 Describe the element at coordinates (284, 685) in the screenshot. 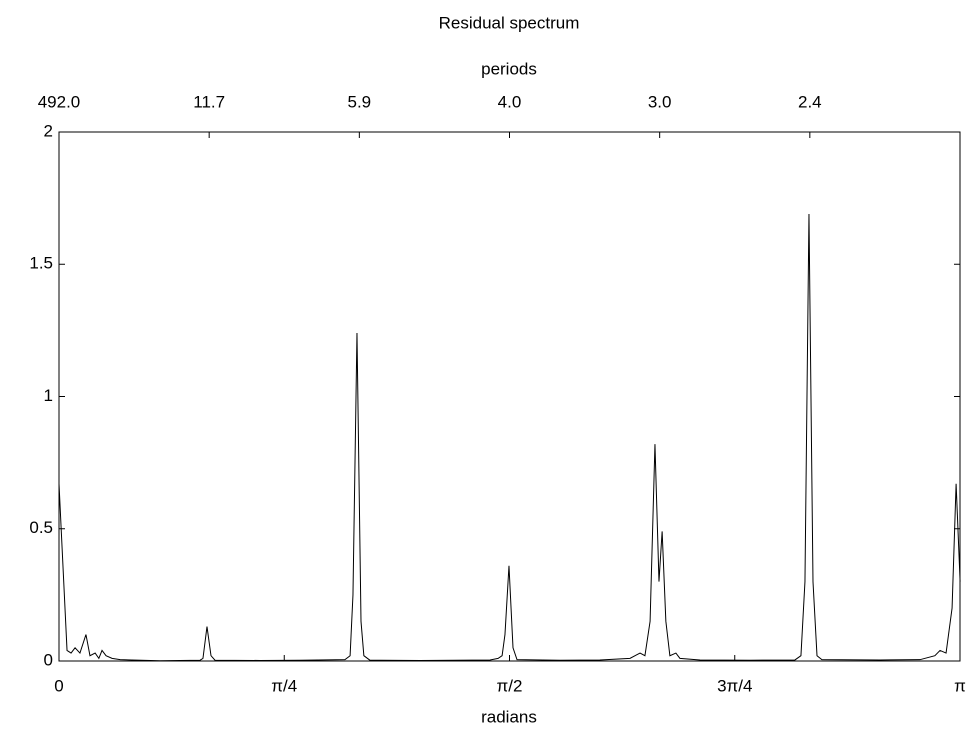

I see `x-tick-label: π/4` at that location.